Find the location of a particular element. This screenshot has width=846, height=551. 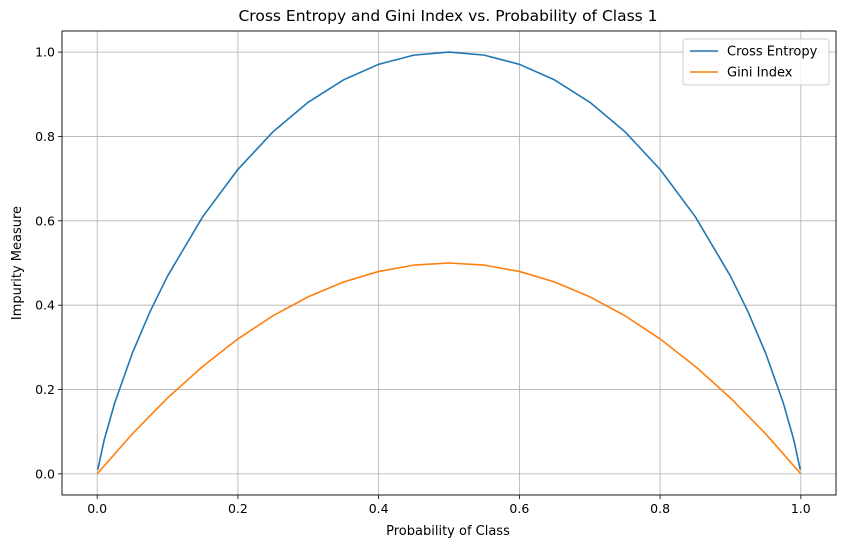

legend-label: Cross Entropy is located at coordinates (772, 52).